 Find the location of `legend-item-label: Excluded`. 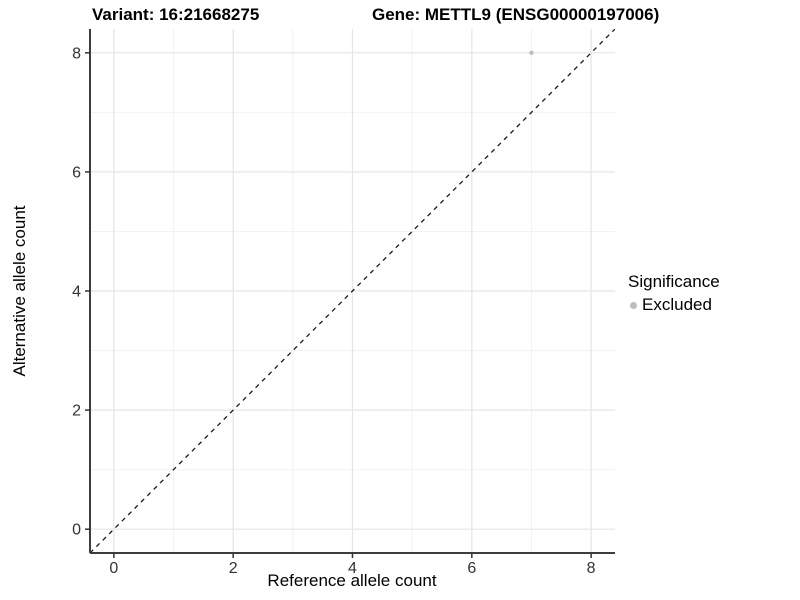

legend-item-label: Excluded is located at coordinates (677, 304).